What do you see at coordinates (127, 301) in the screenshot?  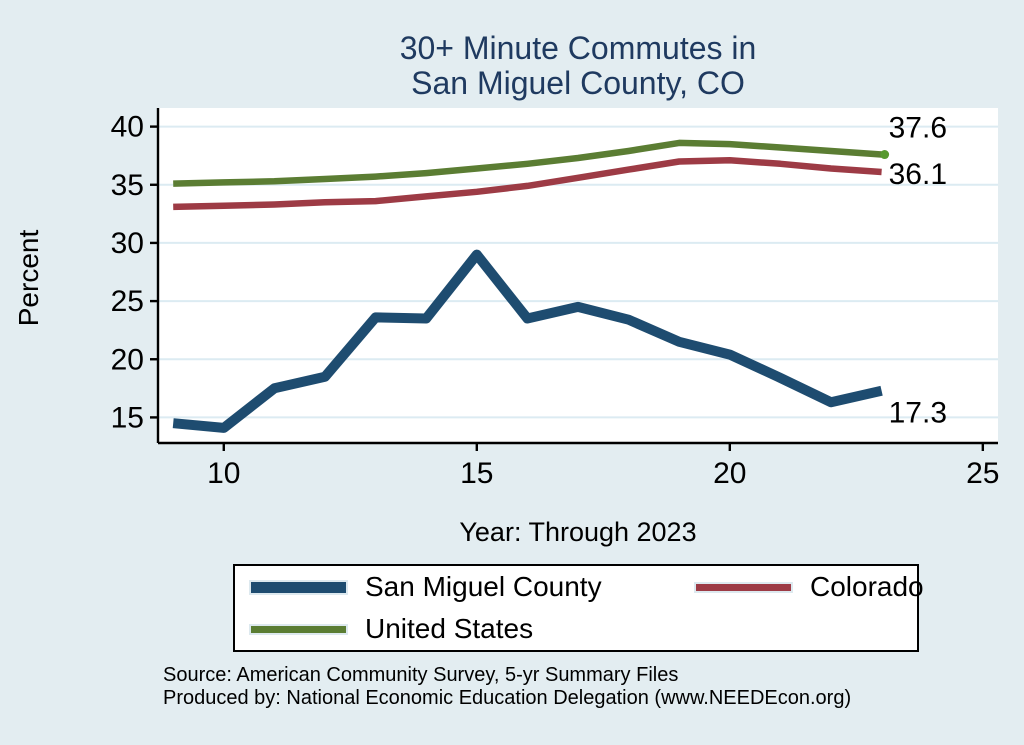 I see `y-tick-label: 25` at bounding box center [127, 301].